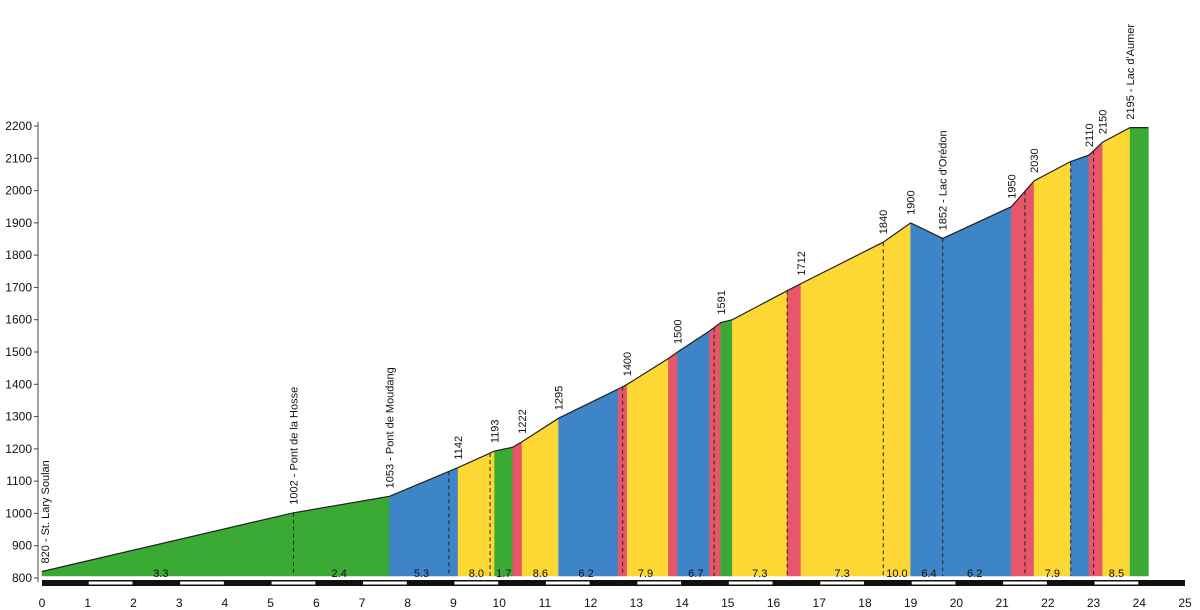 The image size is (1200, 610). I want to click on y-tick-label-2000: 2000, so click(18, 191).